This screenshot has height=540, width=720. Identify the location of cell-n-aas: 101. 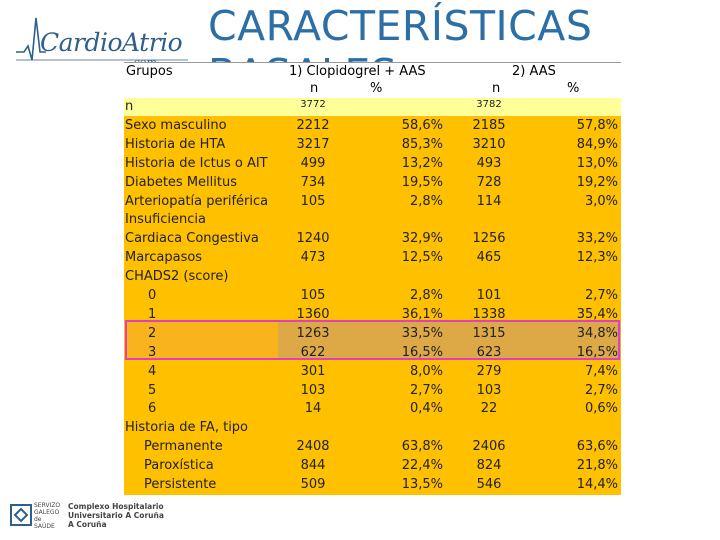
(489, 295).